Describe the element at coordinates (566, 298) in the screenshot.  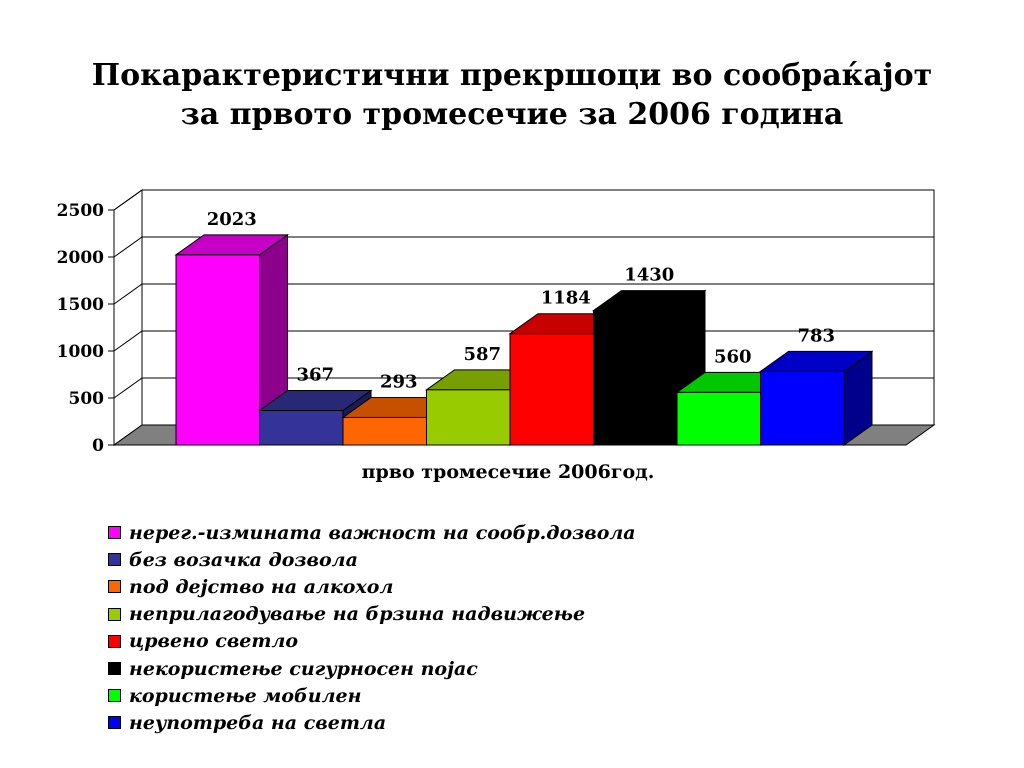
I see `data-label: 1184` at that location.